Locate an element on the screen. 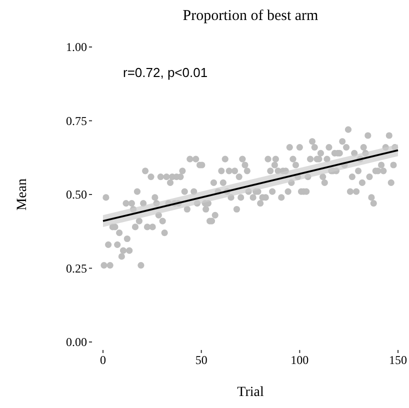 The image size is (409, 408). x-tick-label: 0 is located at coordinates (103, 360).